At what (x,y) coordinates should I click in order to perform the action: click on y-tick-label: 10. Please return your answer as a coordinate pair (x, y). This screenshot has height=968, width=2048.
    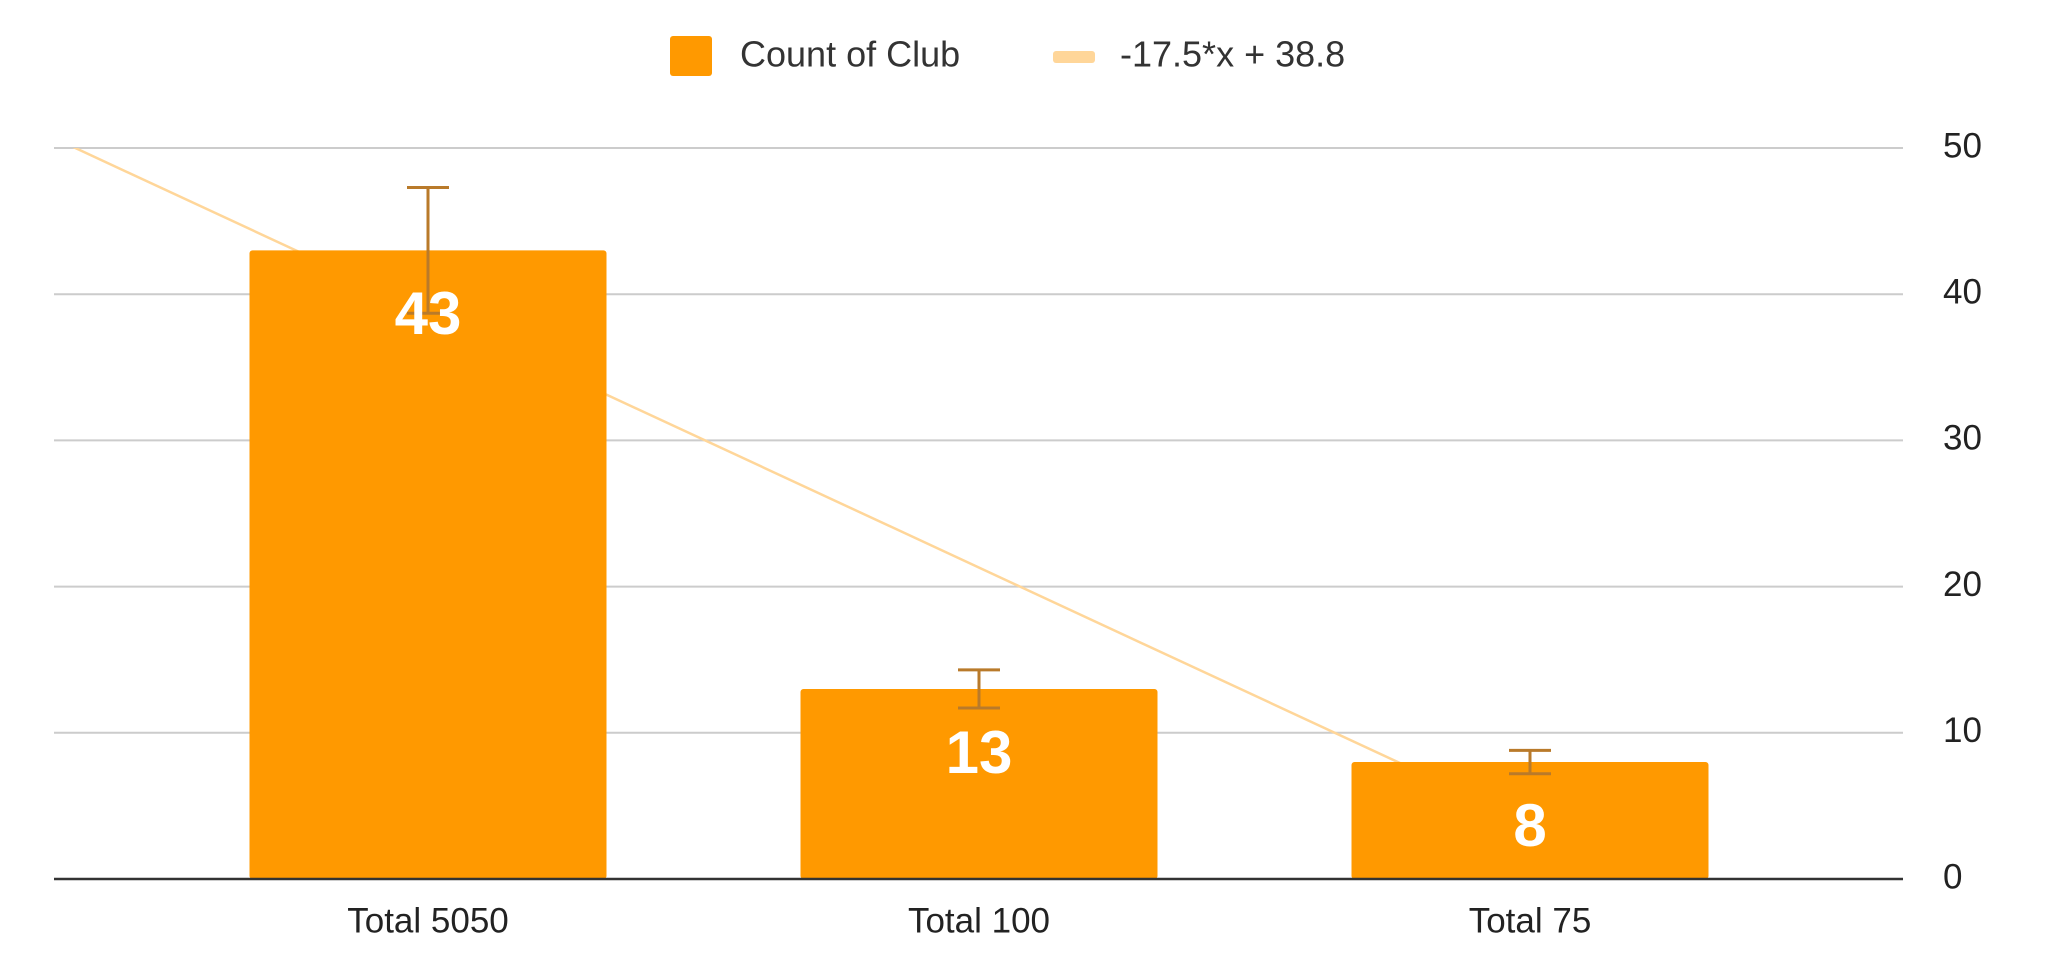
    Looking at the image, I should click on (1962, 730).